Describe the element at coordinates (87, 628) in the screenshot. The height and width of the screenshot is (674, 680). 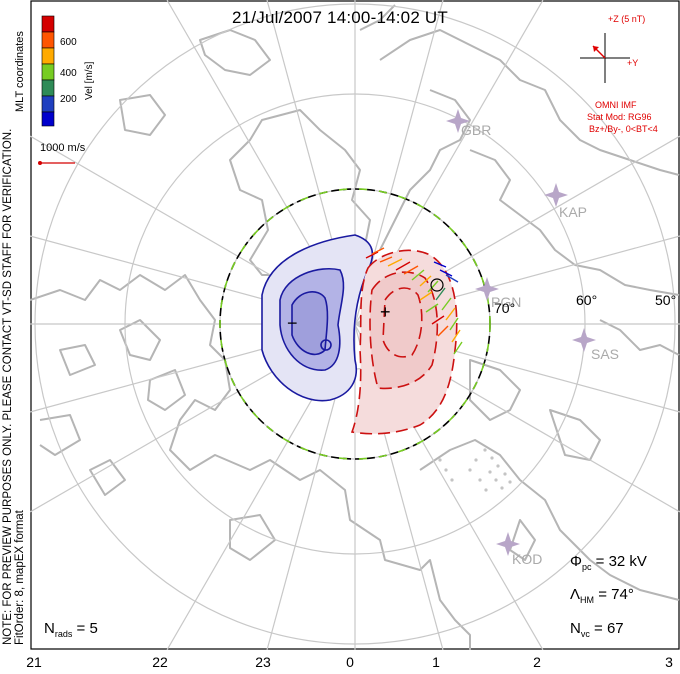
I see `nrads-value: = 5` at that location.